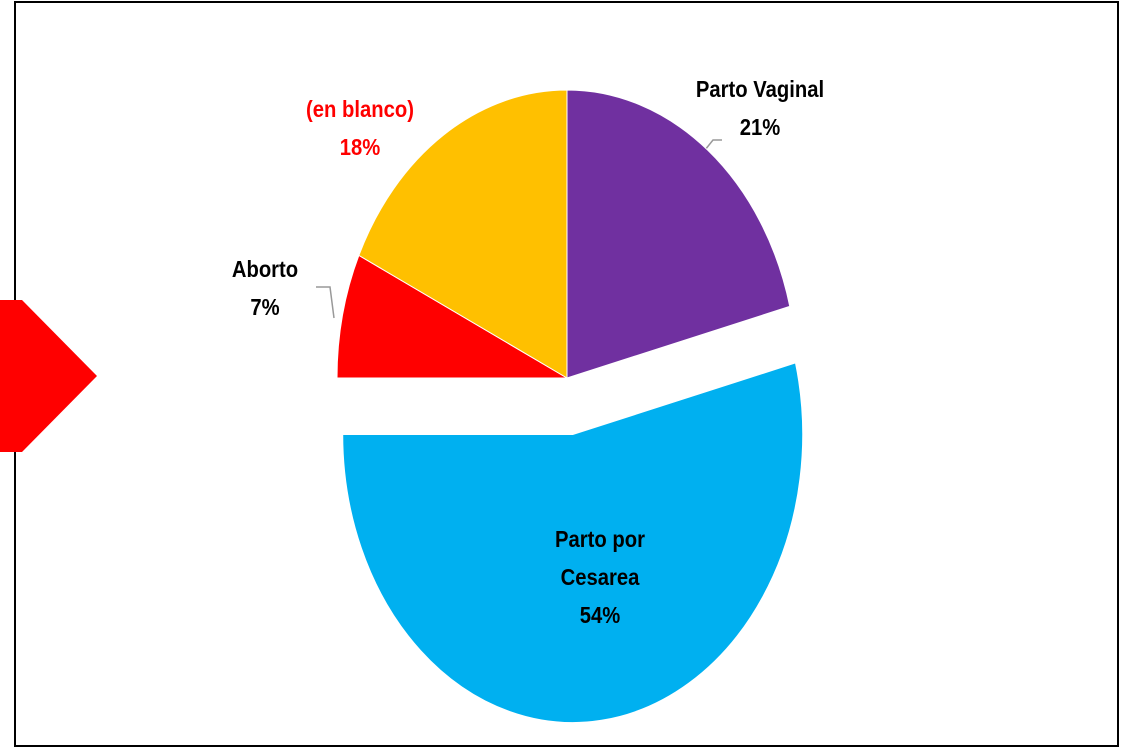 This screenshot has height=751, width=1132. What do you see at coordinates (600, 615) in the screenshot?
I see `value-label: 54%` at bounding box center [600, 615].